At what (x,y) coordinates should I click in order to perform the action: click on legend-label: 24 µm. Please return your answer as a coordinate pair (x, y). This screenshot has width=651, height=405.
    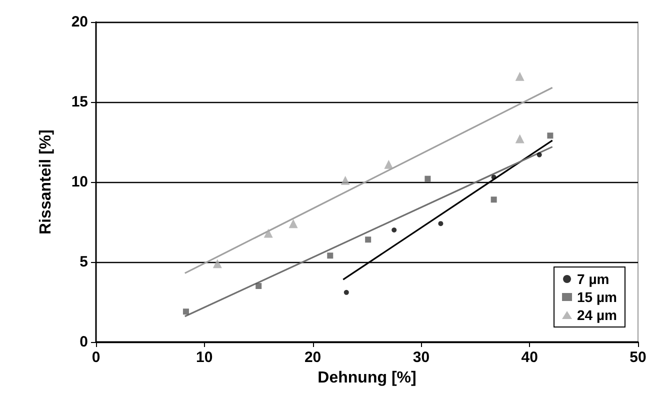
    Looking at the image, I should click on (597, 315).